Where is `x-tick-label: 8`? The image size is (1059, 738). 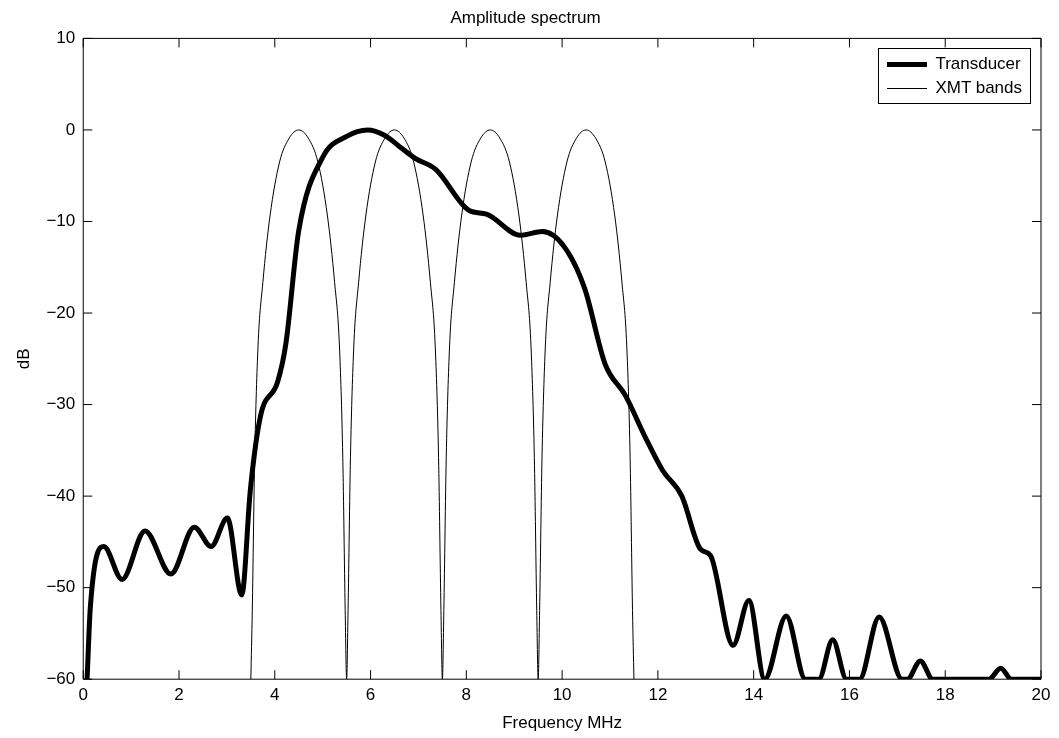 x-tick-label: 8 is located at coordinates (466, 695).